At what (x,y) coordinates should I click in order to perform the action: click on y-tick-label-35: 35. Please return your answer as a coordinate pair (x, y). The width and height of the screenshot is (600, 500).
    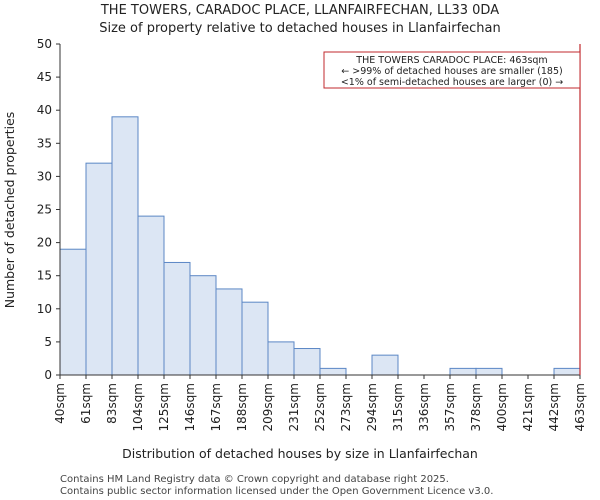
    Looking at the image, I should click on (44, 143).